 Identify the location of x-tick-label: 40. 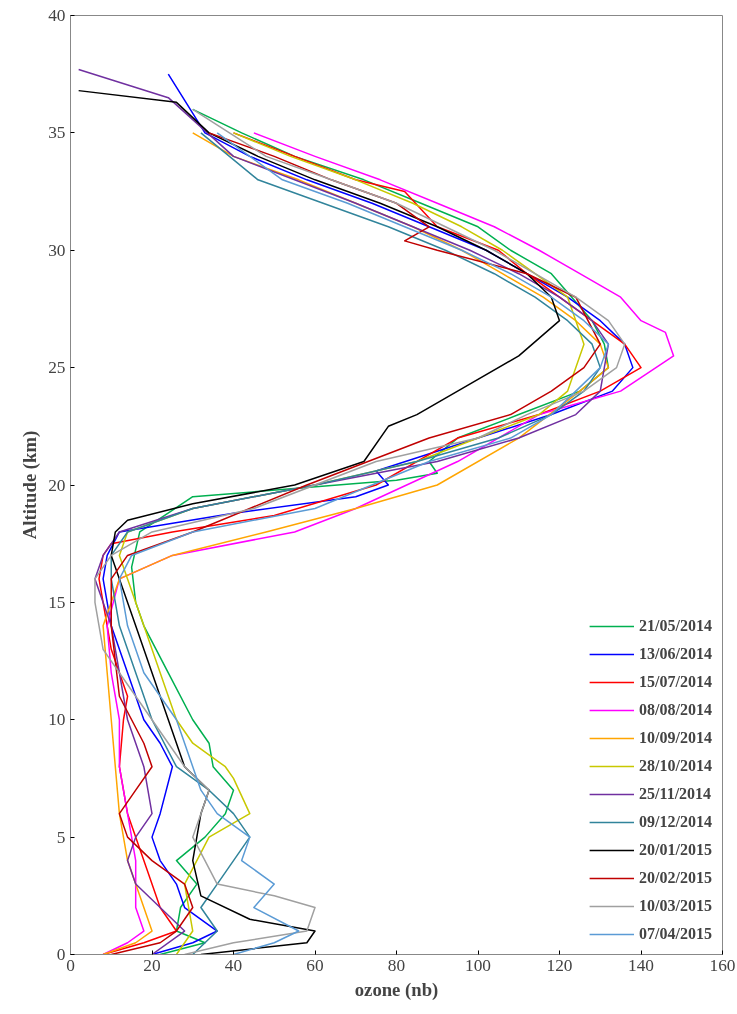
(233, 965).